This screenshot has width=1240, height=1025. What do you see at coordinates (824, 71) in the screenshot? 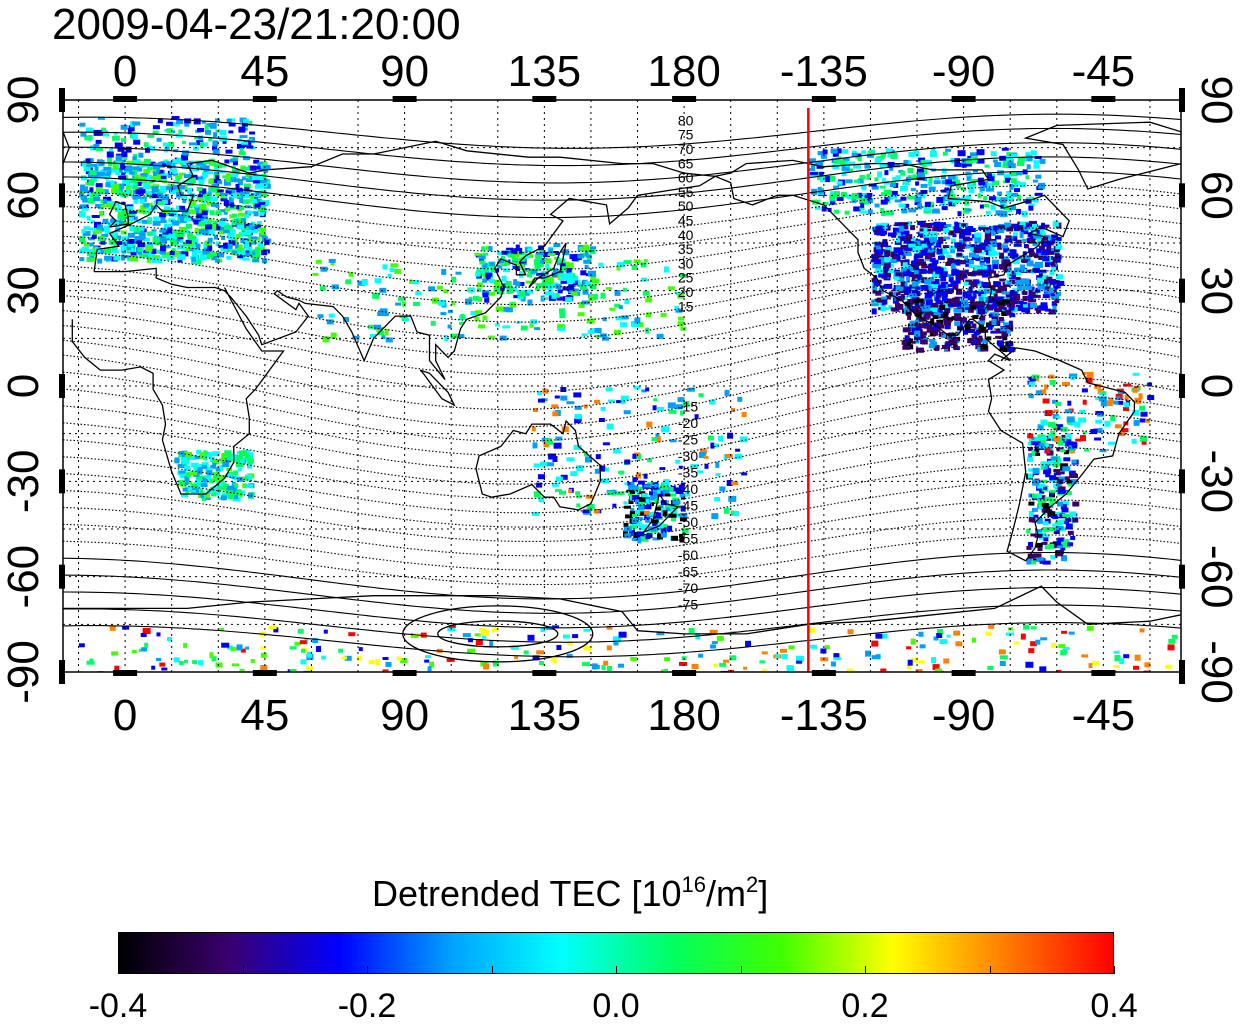
I see `top-lon-label: -135` at bounding box center [824, 71].